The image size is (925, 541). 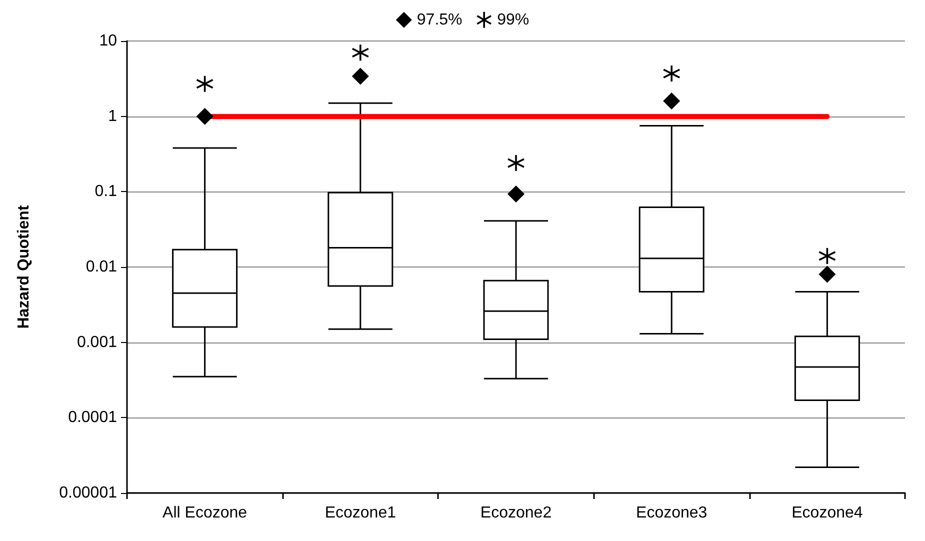 I want to click on y-tick-label: 10, so click(x=108, y=41).